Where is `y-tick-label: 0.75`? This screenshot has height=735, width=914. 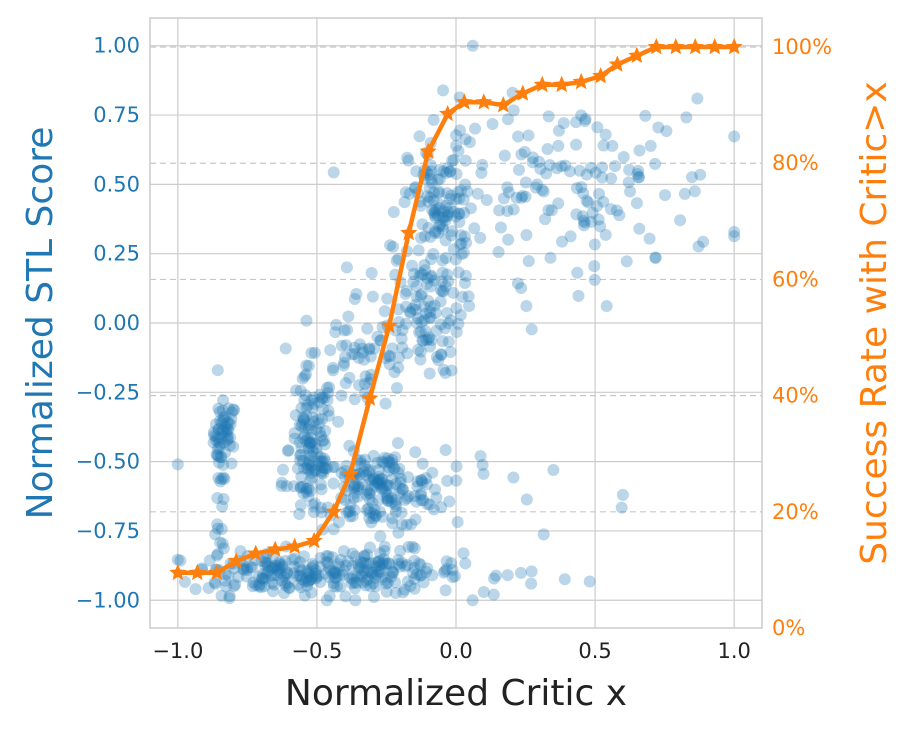
y-tick-label: 0.75 is located at coordinates (116, 115).